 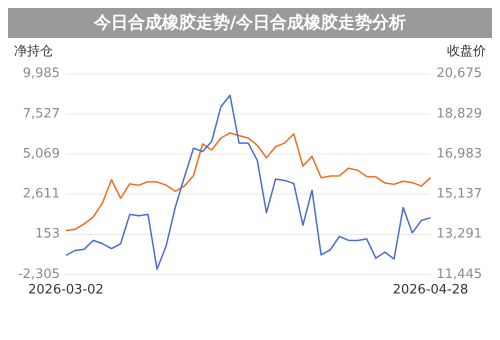 What do you see at coordinates (41, 74) in the screenshot?
I see `y-tick-label: 9,985` at bounding box center [41, 74].